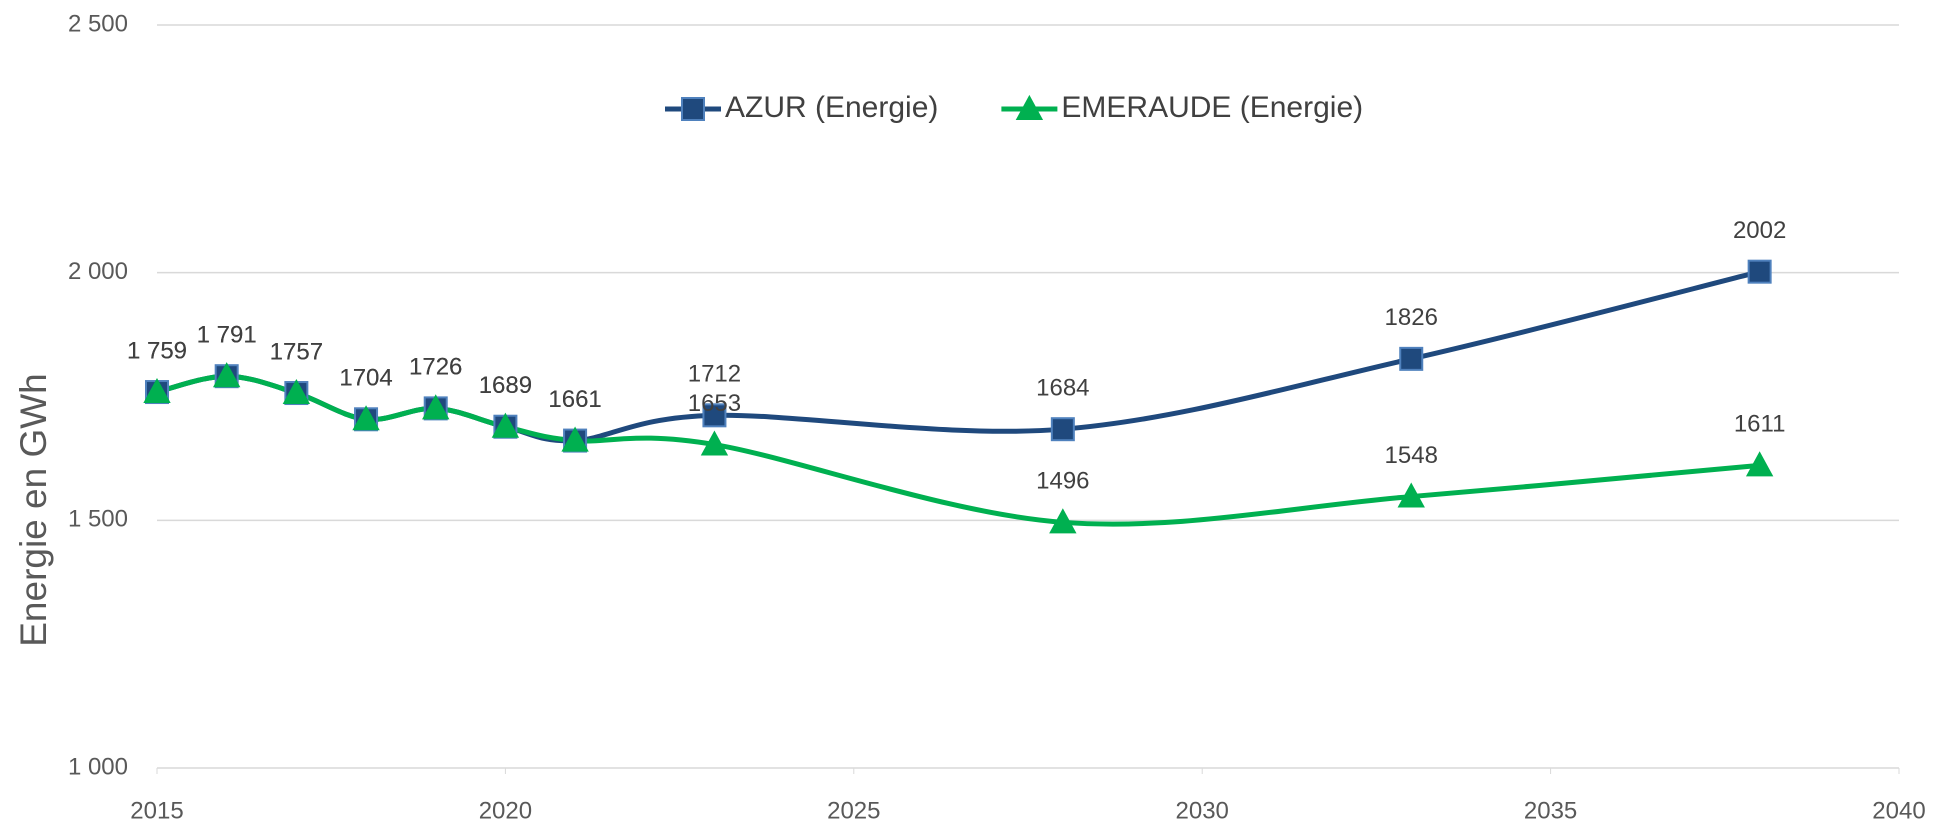  Describe the element at coordinates (98, 519) in the screenshot. I see `y-tick-label: 1 500` at that location.